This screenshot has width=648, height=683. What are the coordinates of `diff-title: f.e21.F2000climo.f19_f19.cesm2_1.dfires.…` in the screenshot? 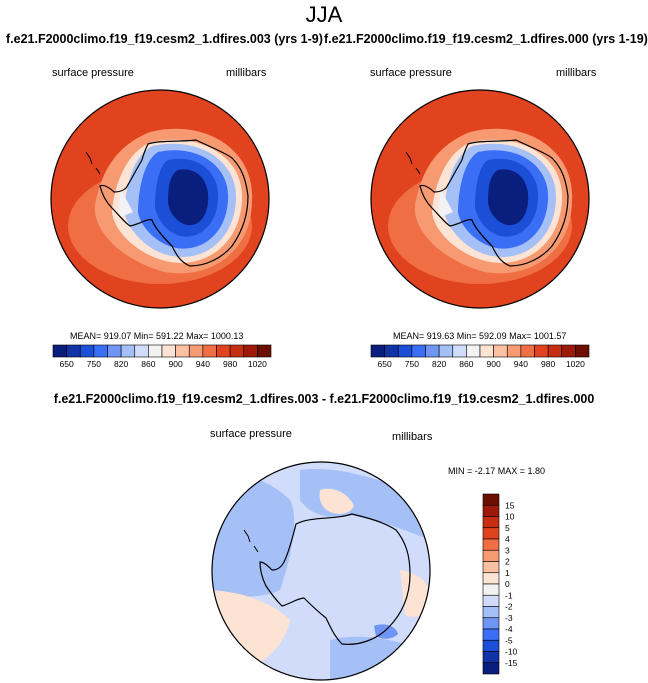 It's located at (324, 399).